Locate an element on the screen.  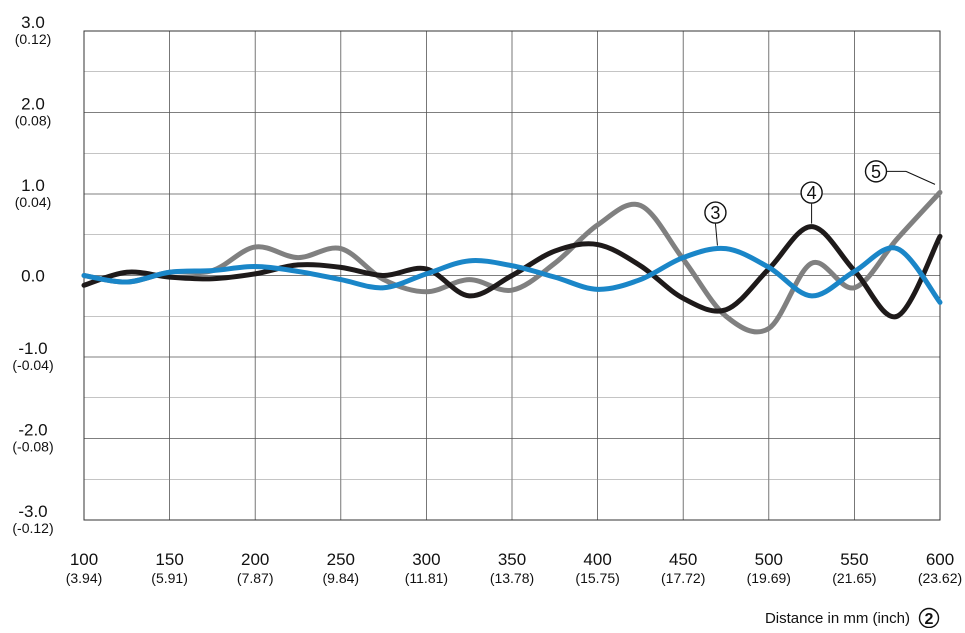
y-tick: 2.0(0.08) is located at coordinates (33, 112).